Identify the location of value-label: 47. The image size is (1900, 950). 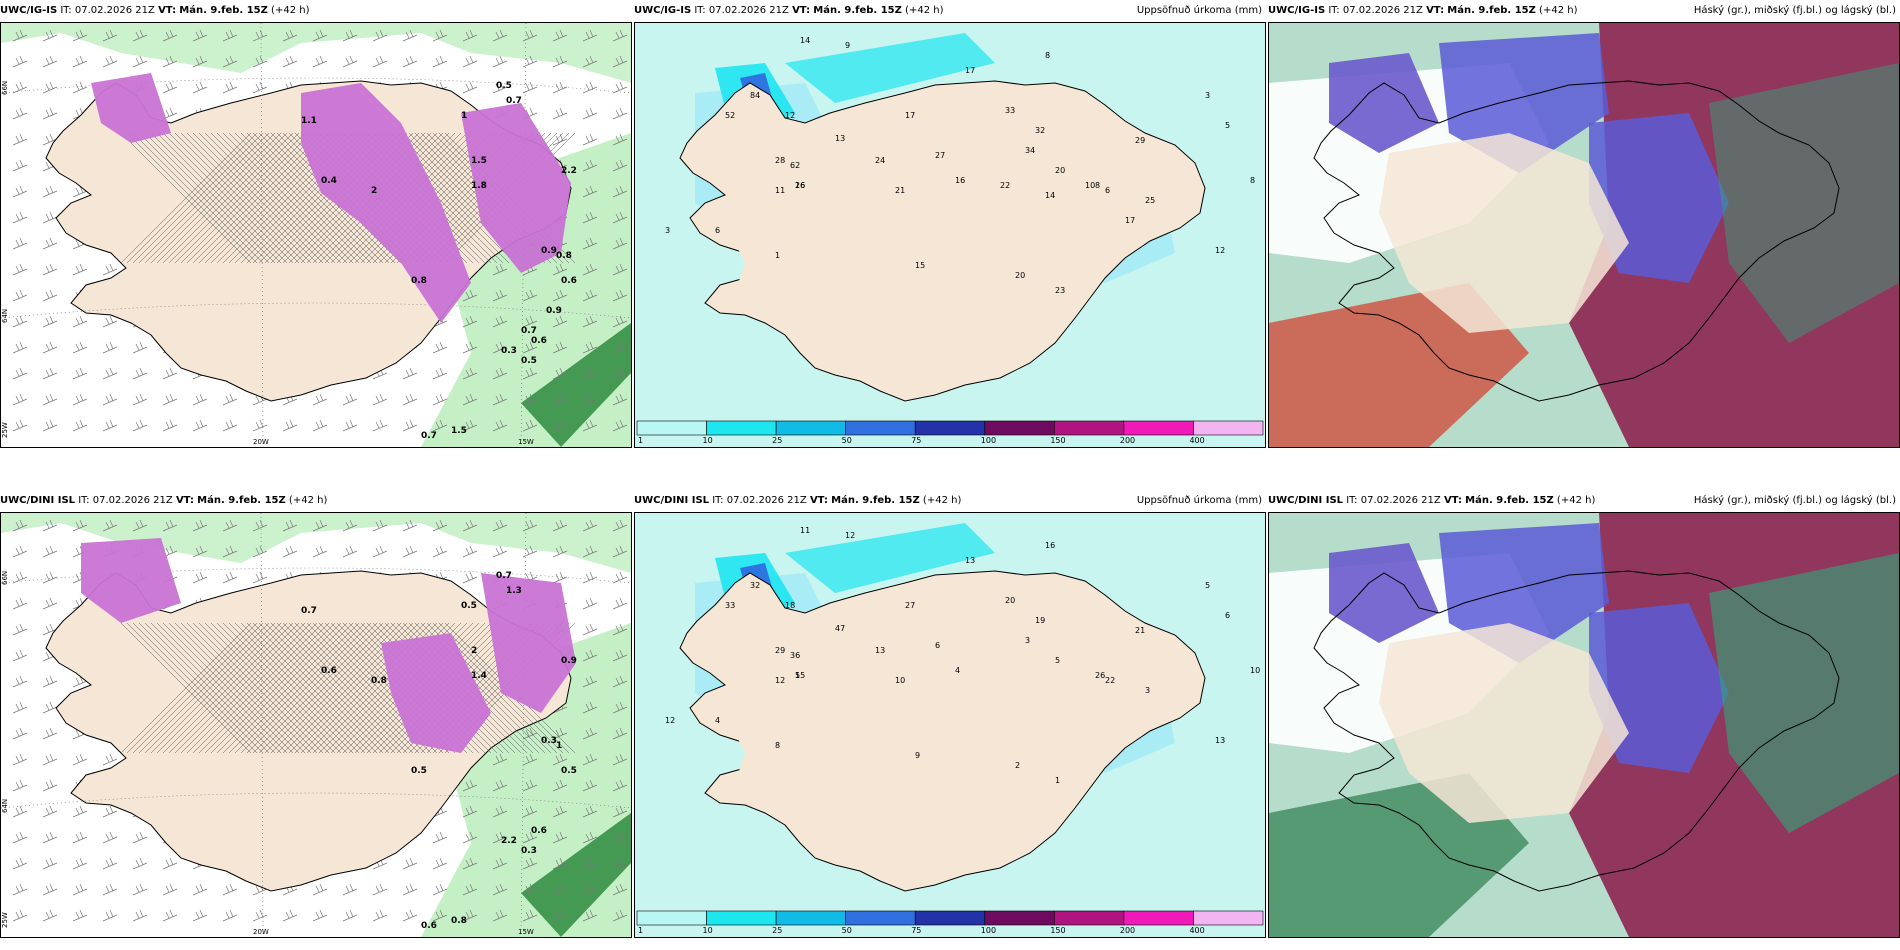
(840, 628).